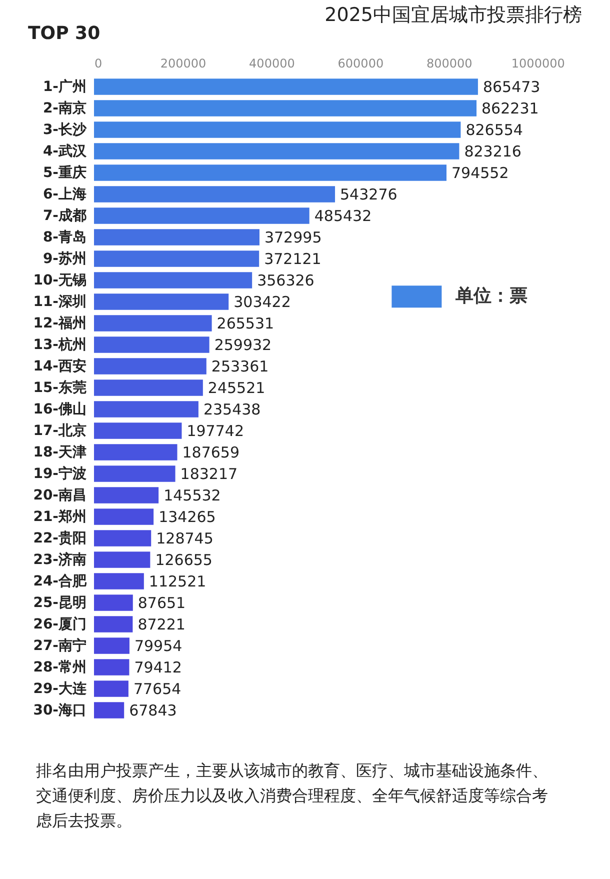 The height and width of the screenshot is (879, 610). Describe the element at coordinates (211, 452) in the screenshot. I see `data-label: 187659` at that location.